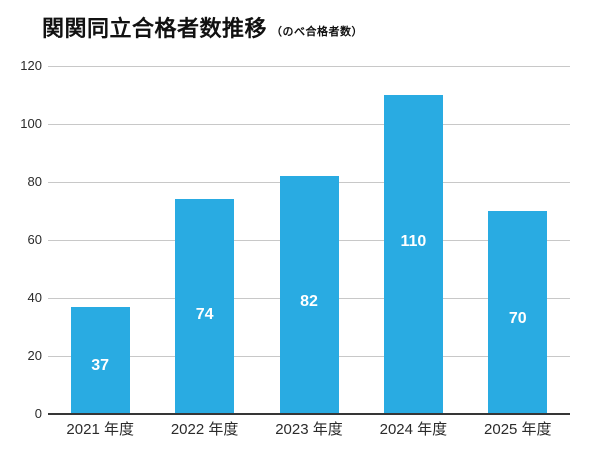 This screenshot has width=602, height=457. What do you see at coordinates (34, 181) in the screenshot?
I see `y-tick-label: 80` at bounding box center [34, 181].